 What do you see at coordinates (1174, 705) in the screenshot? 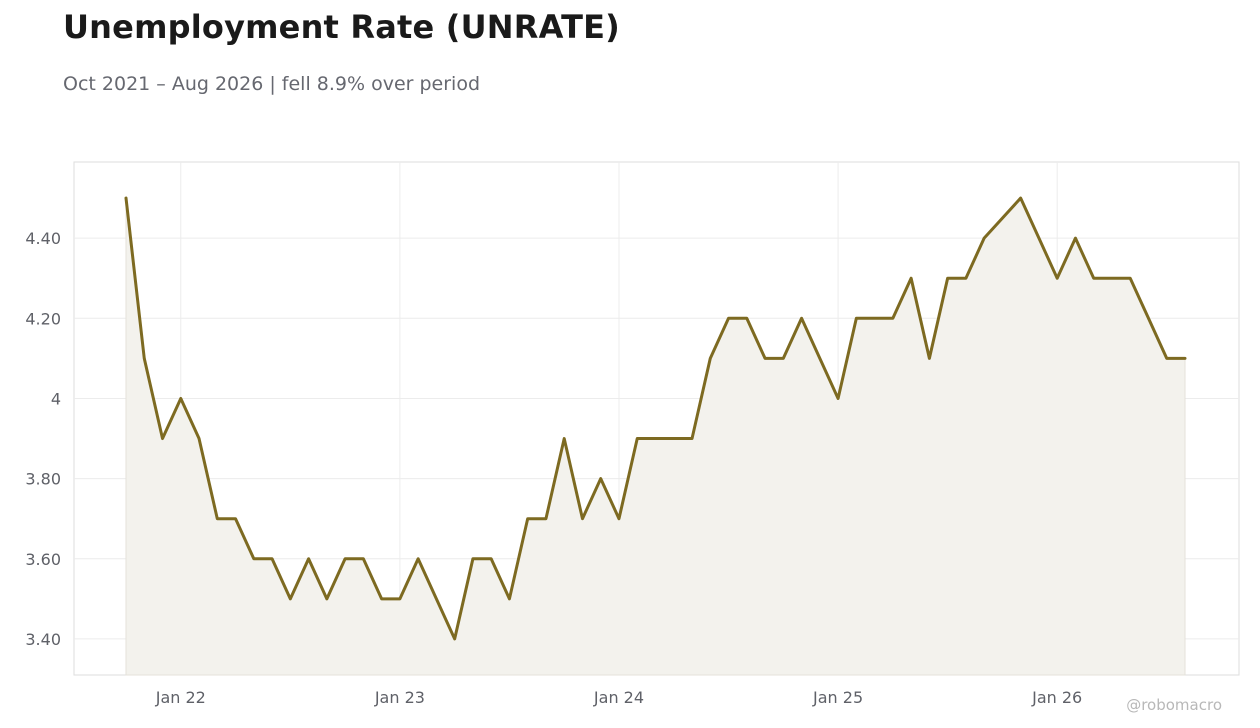
I see `credit-watermark: @robomacro` at bounding box center [1174, 705].